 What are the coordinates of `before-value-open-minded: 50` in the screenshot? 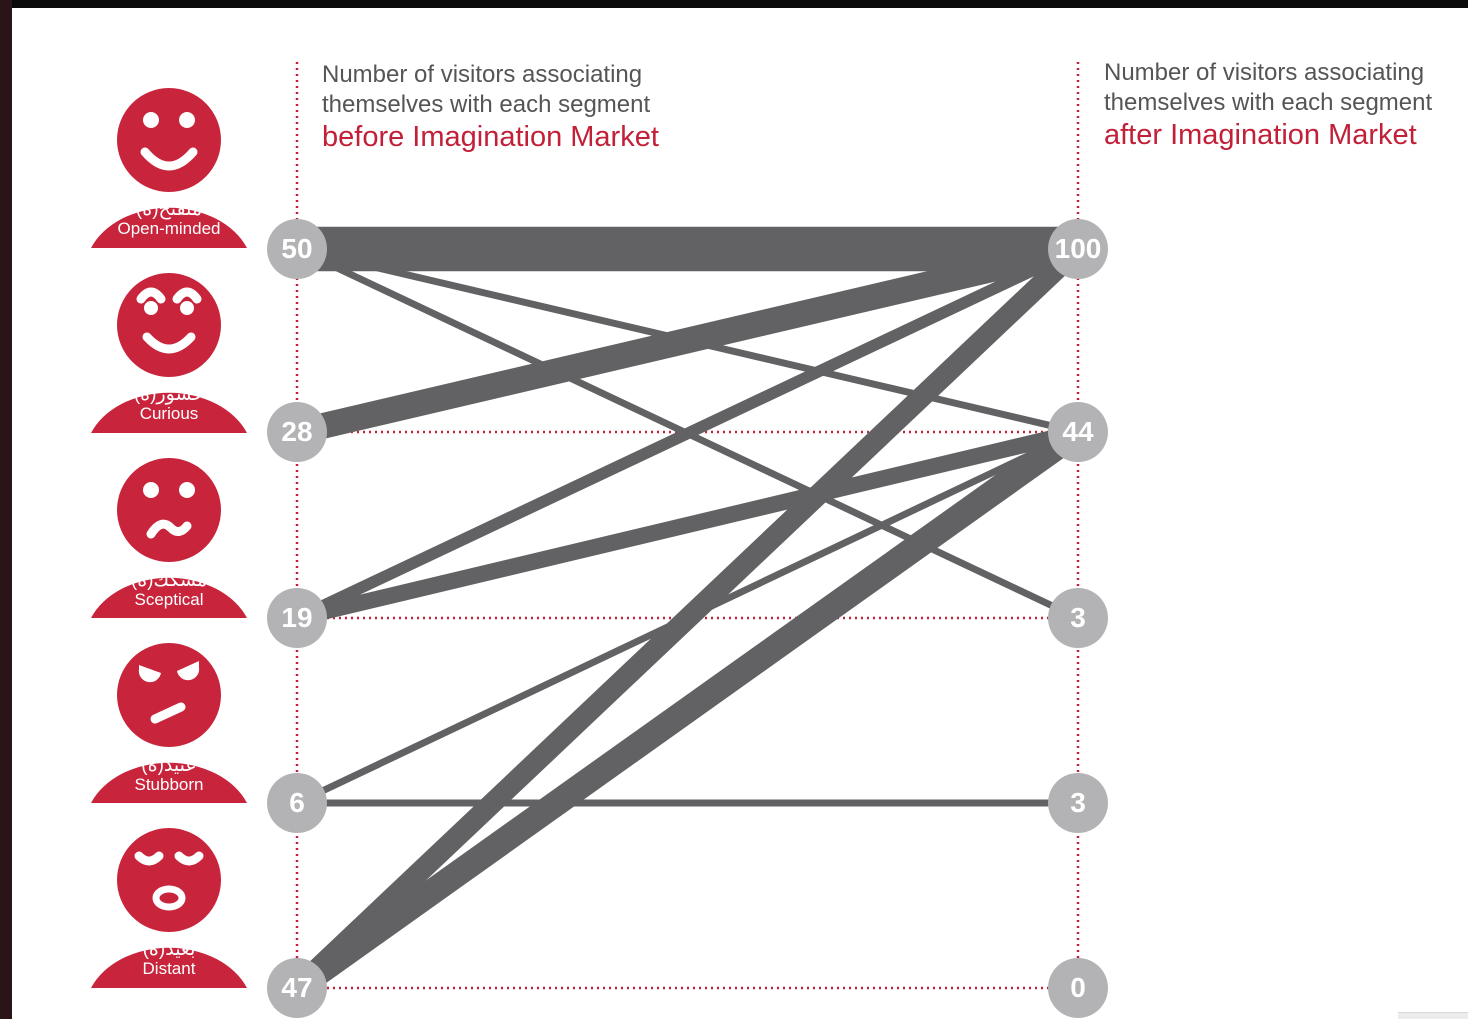 It's located at (297, 249).